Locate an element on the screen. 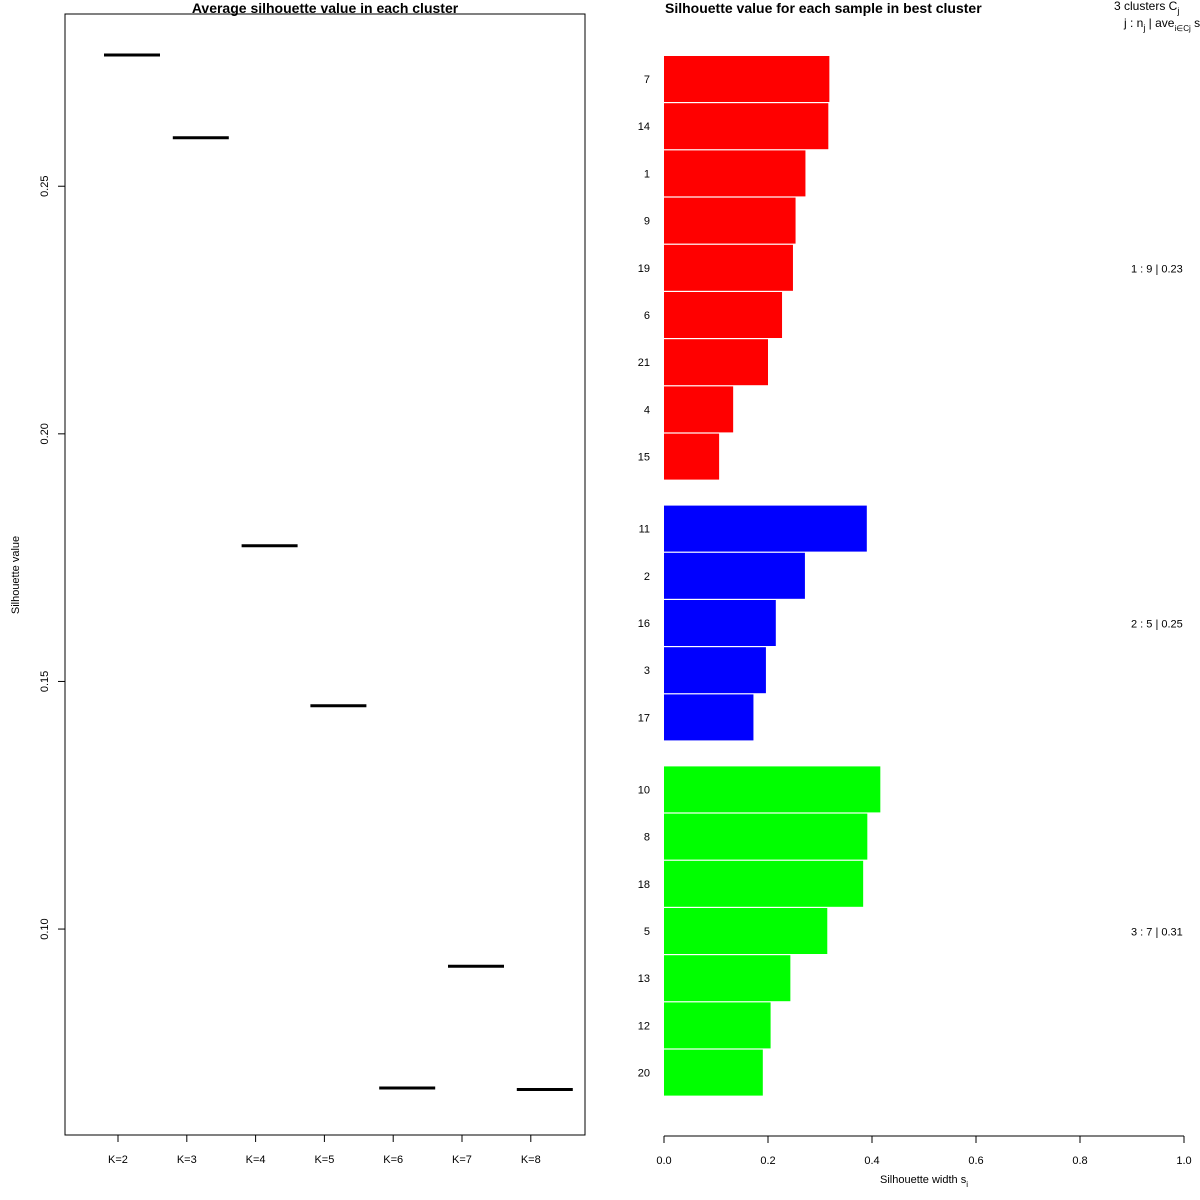 Image resolution: width=1200 pixels, height=1200 pixels. left-x-tick-label: K=7 is located at coordinates (462, 1160).